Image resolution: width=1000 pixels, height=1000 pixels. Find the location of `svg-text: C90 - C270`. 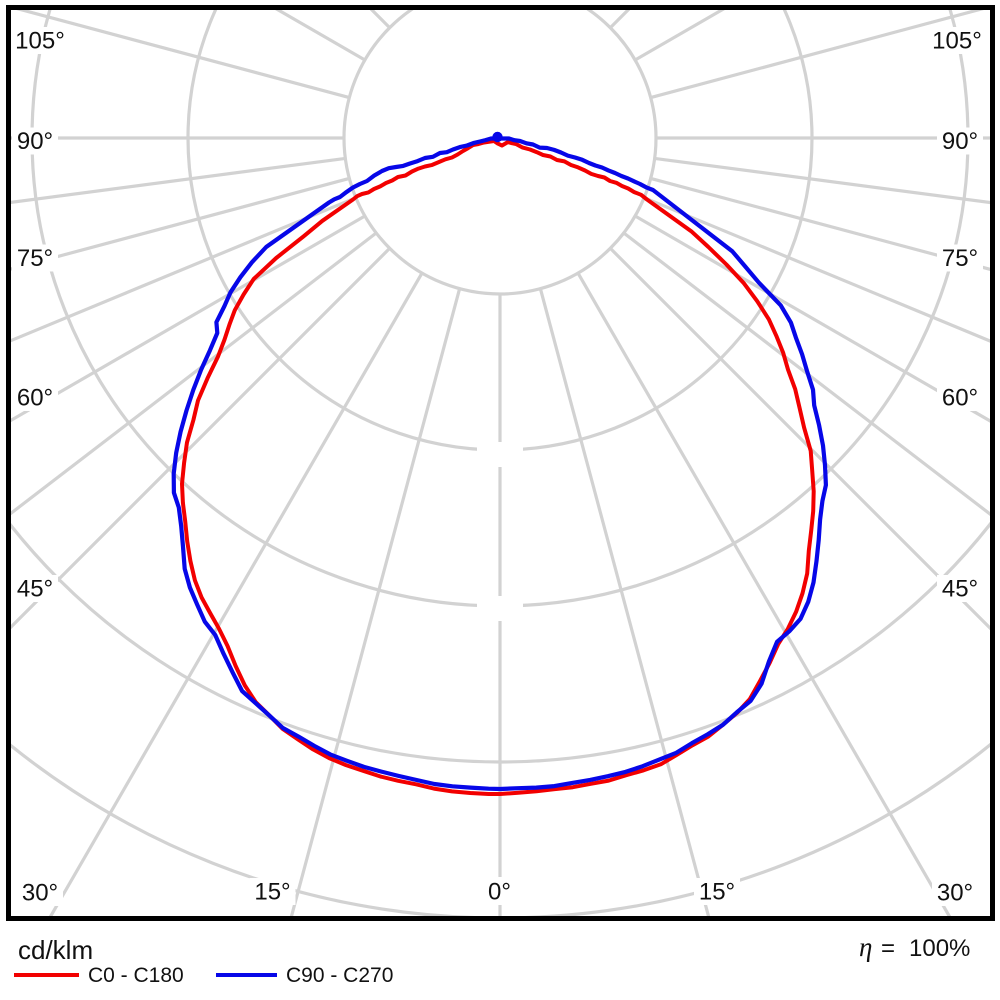

svg-text: C90 - C270 is located at coordinates (339, 975).